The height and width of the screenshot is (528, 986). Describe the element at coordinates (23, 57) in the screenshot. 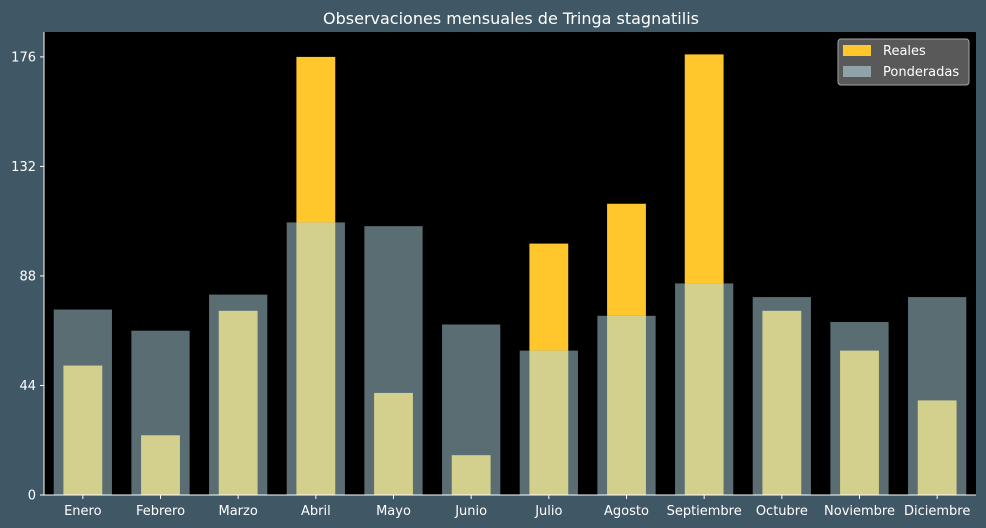

I see `y-tick-label-4: 176` at that location.